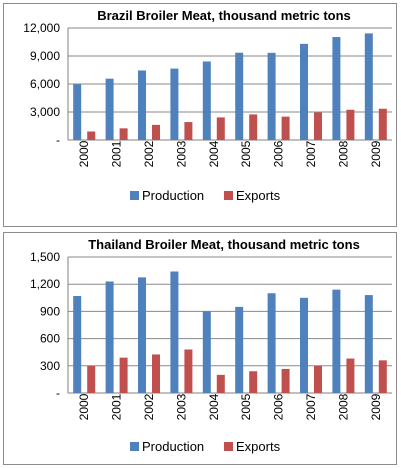  Describe the element at coordinates (50, 366) in the screenshot. I see `y-tick-label: 300` at that location.